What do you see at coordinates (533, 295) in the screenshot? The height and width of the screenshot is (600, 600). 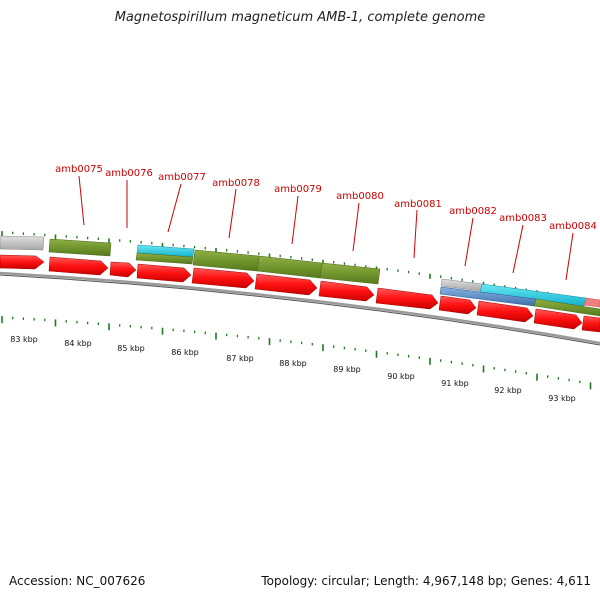 I see `cyan-feature` at bounding box center [533, 295].